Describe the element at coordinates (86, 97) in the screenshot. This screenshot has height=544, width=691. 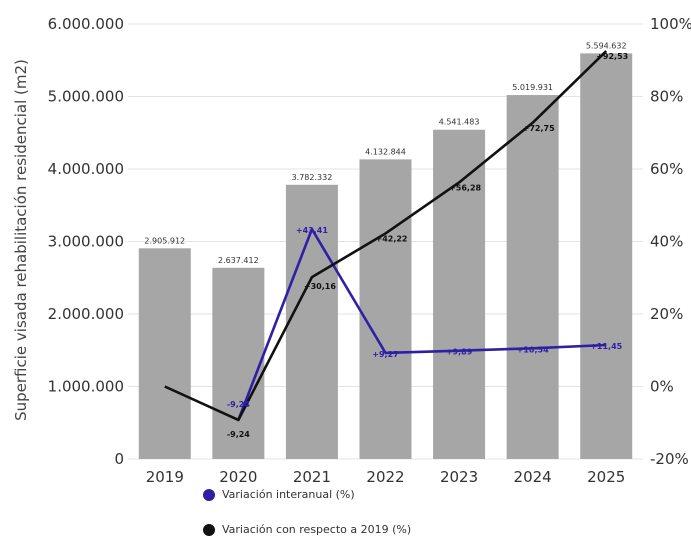
I see `y-tick-label: 5.000.000` at that location.